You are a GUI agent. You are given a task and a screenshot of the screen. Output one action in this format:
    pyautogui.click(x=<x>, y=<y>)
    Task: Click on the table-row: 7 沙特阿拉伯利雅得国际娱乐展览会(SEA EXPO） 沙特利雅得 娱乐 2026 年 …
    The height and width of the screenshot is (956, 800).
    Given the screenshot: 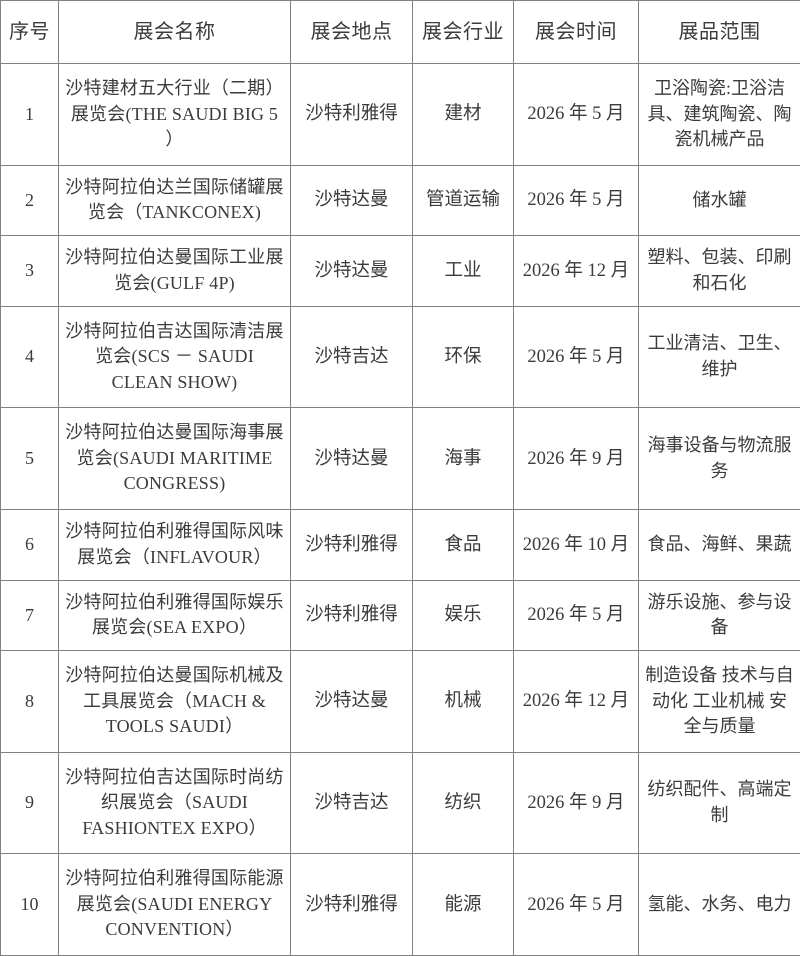 What is the action you would take?
    pyautogui.click(x=400, y=615)
    